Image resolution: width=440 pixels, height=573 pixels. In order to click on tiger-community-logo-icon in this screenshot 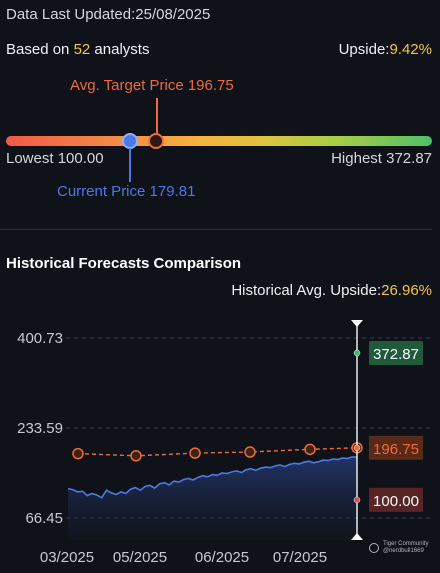, I will do `click(374, 548)`.